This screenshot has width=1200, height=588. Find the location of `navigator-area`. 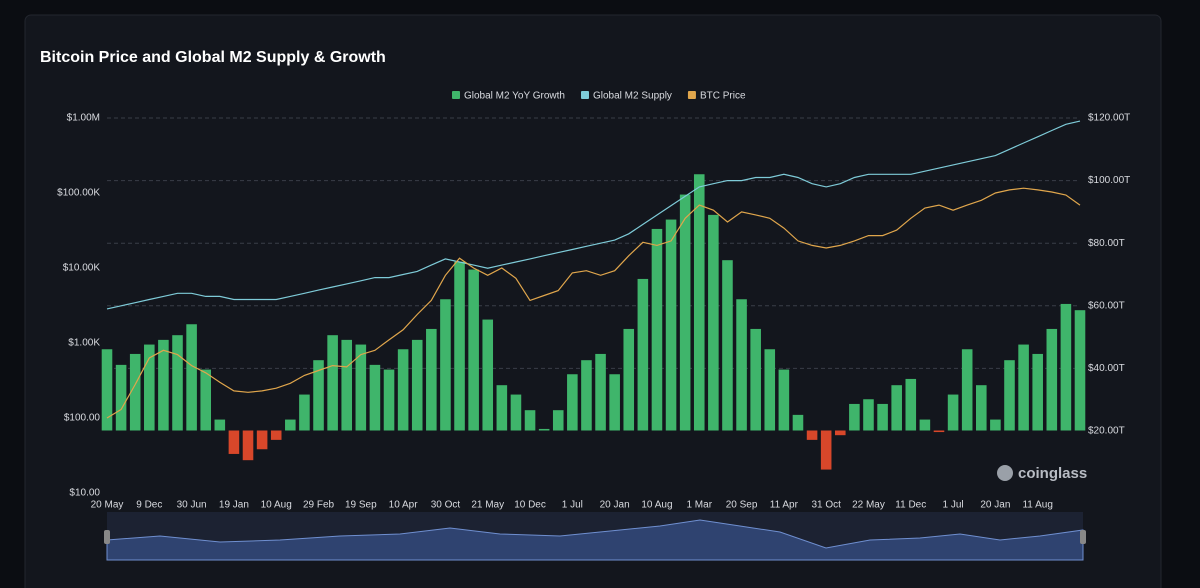

navigator-area is located at coordinates (595, 540).